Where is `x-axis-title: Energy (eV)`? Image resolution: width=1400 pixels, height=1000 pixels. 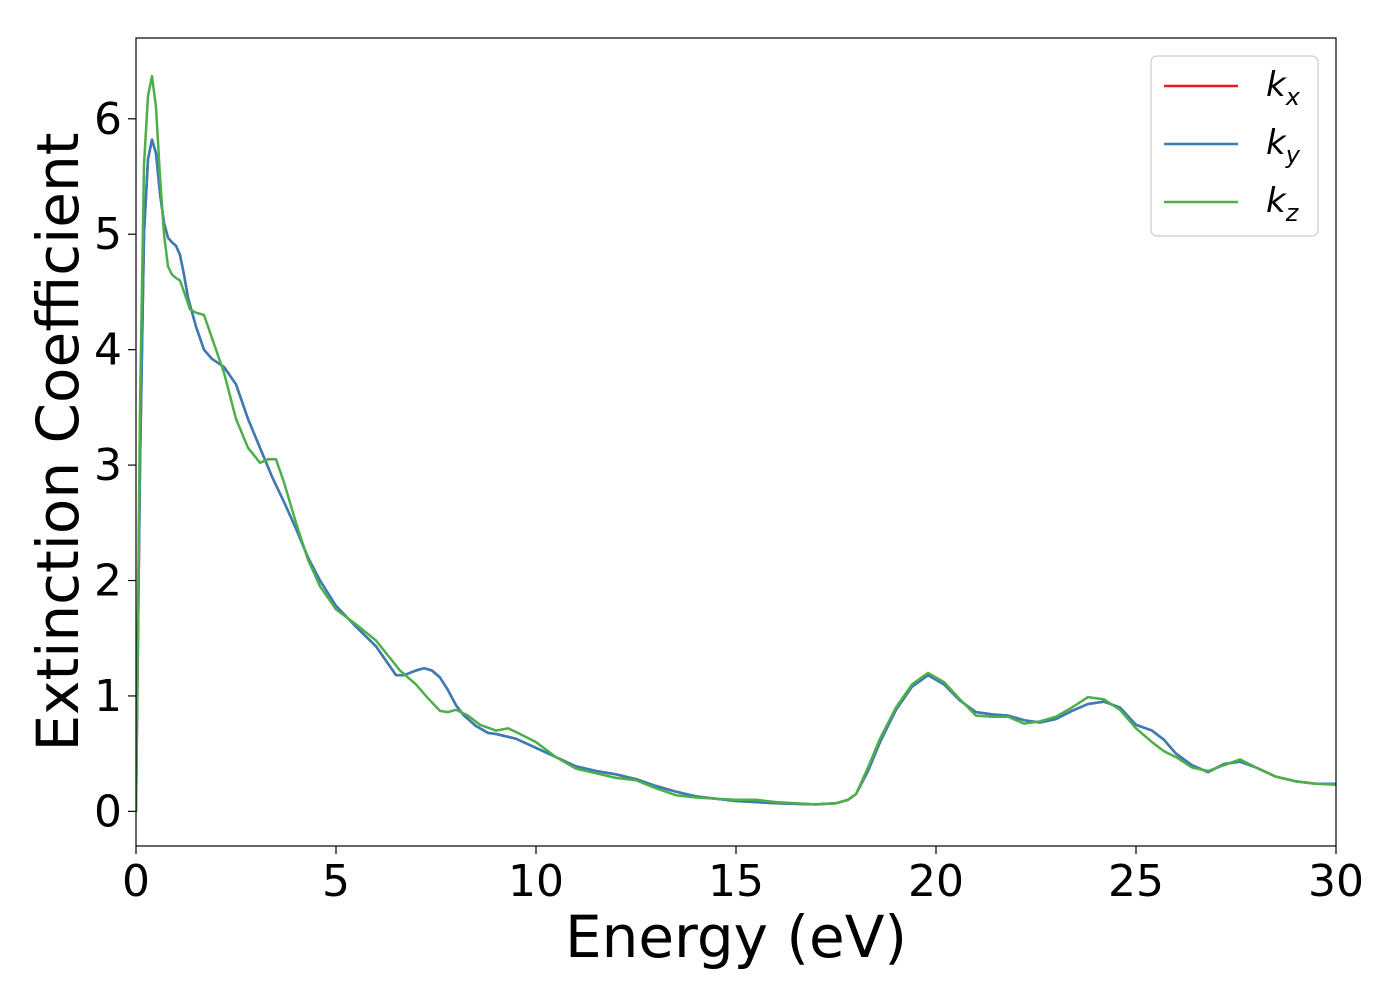 x-axis-title: Energy (eV) is located at coordinates (736, 937).